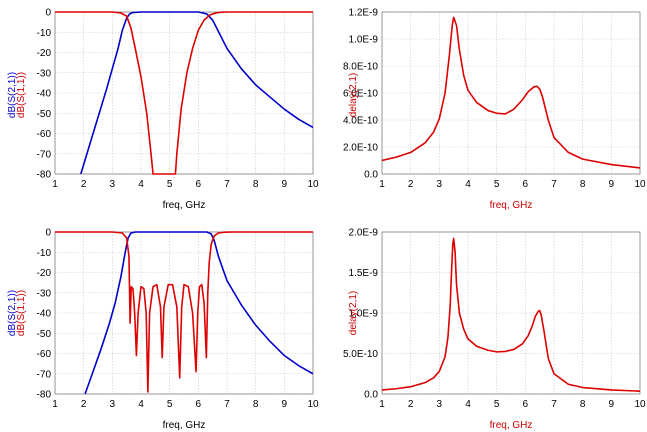 The width and height of the screenshot is (647, 432). I want to click on y-tick-label: 1.5E-9, so click(364, 273).